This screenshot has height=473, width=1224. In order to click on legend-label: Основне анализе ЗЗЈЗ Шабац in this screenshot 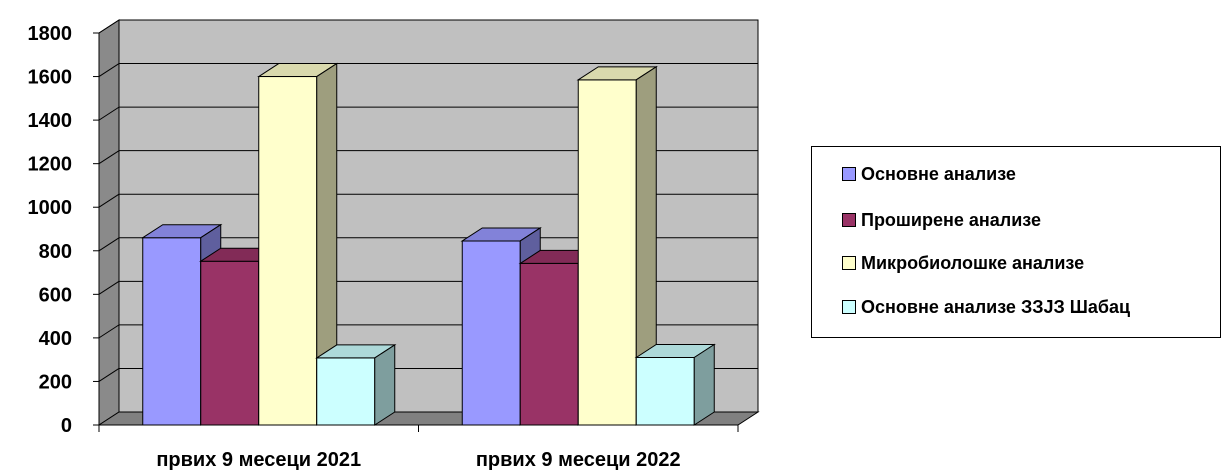, I will do `click(996, 306)`.